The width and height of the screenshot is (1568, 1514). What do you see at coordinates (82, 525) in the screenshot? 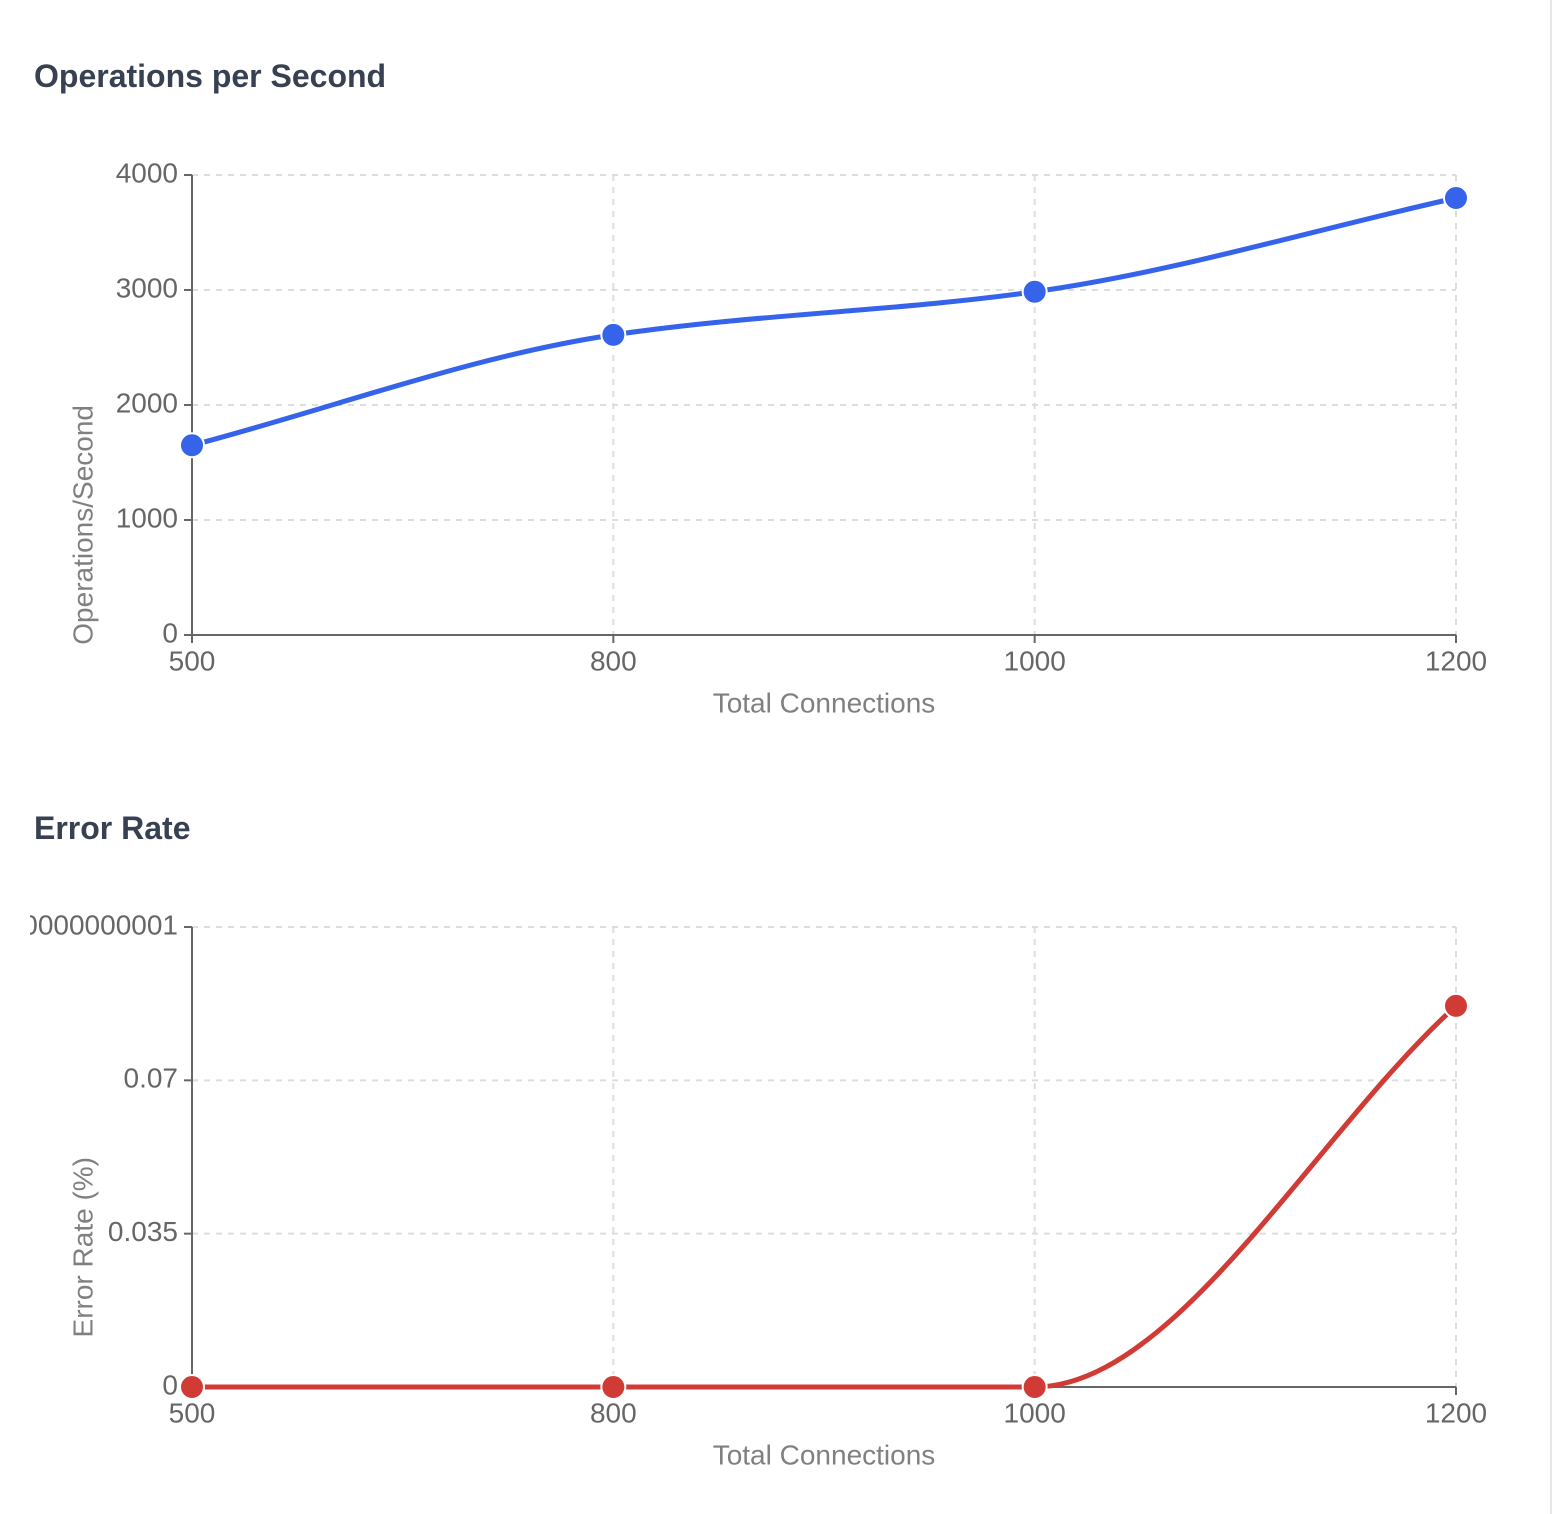
I see `y-axis-label: Operations/Second` at bounding box center [82, 525].